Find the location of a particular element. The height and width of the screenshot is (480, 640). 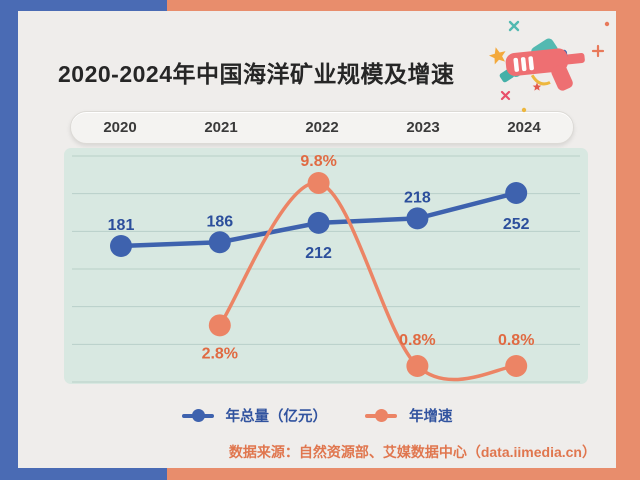

toy-gun-icon is located at coordinates (545, 69).